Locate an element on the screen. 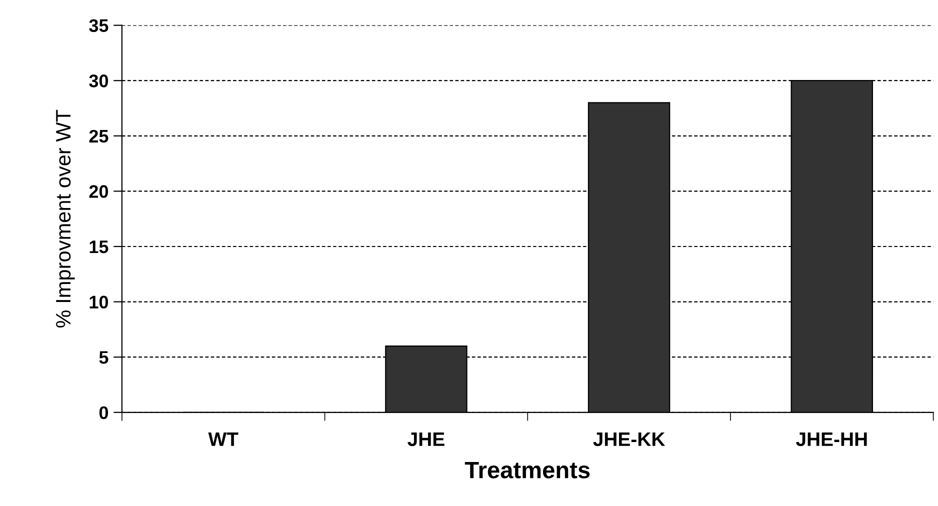 The width and height of the screenshot is (938, 506). y-tick-label: 30 is located at coordinates (98, 81).